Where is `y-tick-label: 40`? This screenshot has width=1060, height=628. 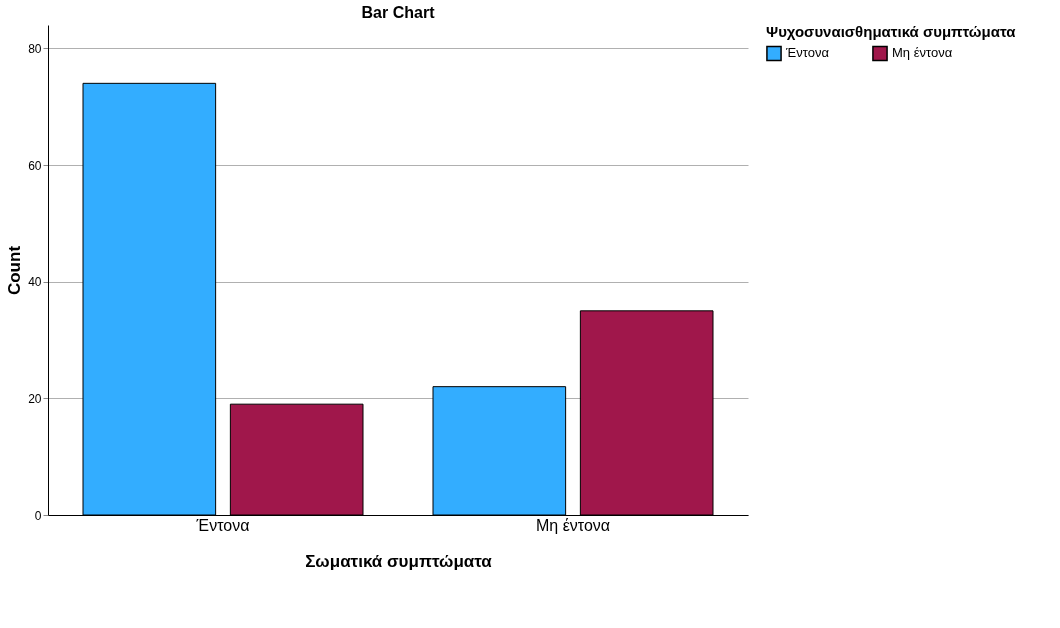
y-tick-label: 40 is located at coordinates (35, 282).